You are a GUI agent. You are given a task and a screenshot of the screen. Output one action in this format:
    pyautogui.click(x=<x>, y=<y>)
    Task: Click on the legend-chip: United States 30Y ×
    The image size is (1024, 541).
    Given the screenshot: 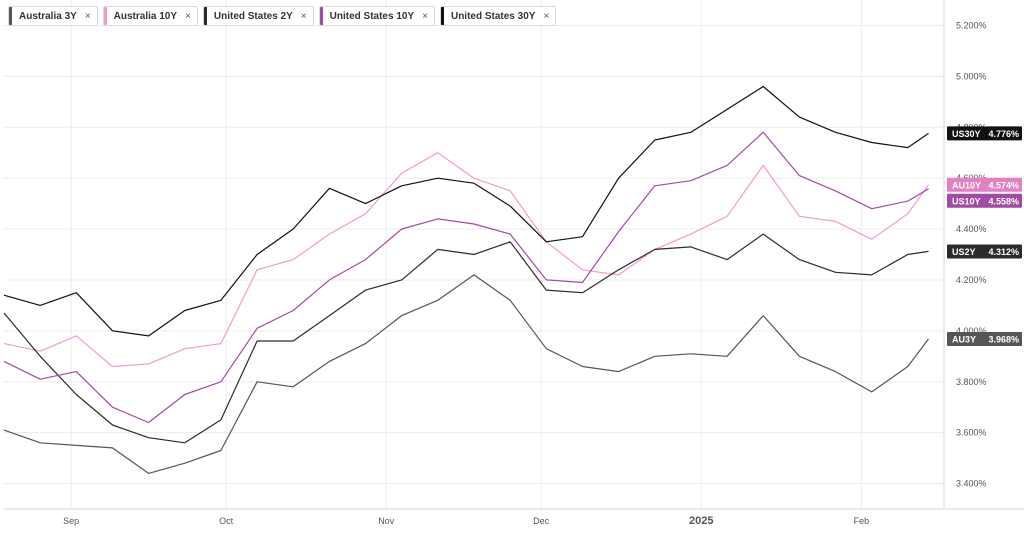 What is the action you would take?
    pyautogui.click(x=498, y=16)
    